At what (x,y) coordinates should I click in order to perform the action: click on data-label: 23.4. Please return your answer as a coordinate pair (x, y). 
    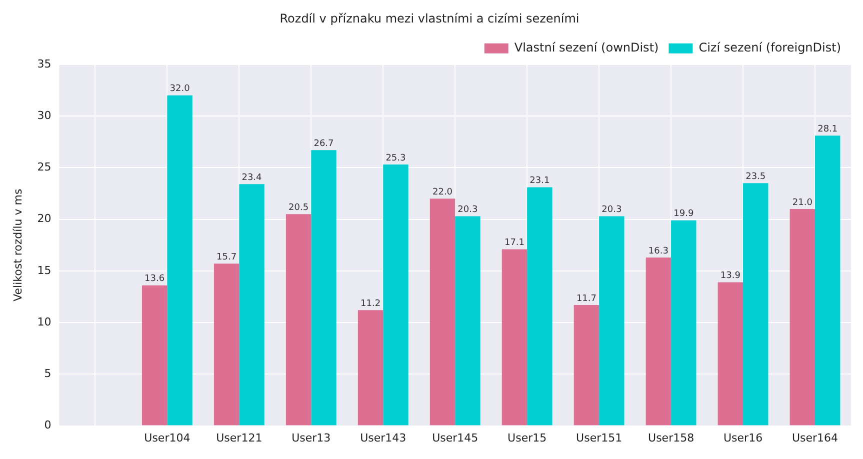
    Looking at the image, I should click on (252, 178).